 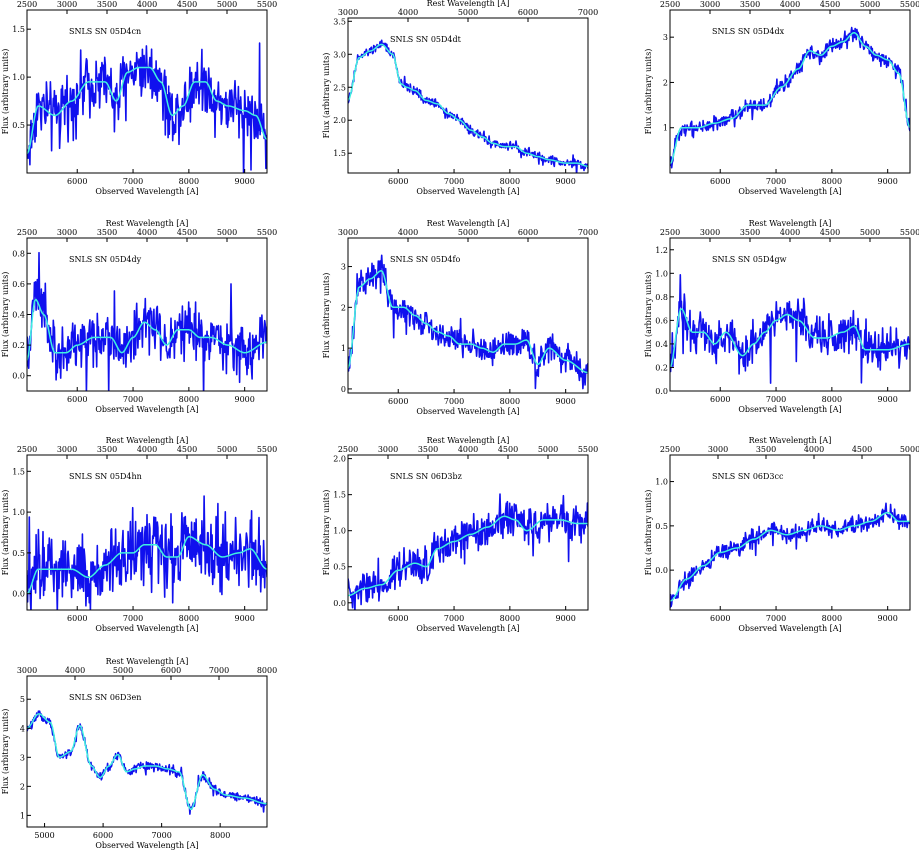 I want to click on y-tick-label: 0.0, so click(x=661, y=570).